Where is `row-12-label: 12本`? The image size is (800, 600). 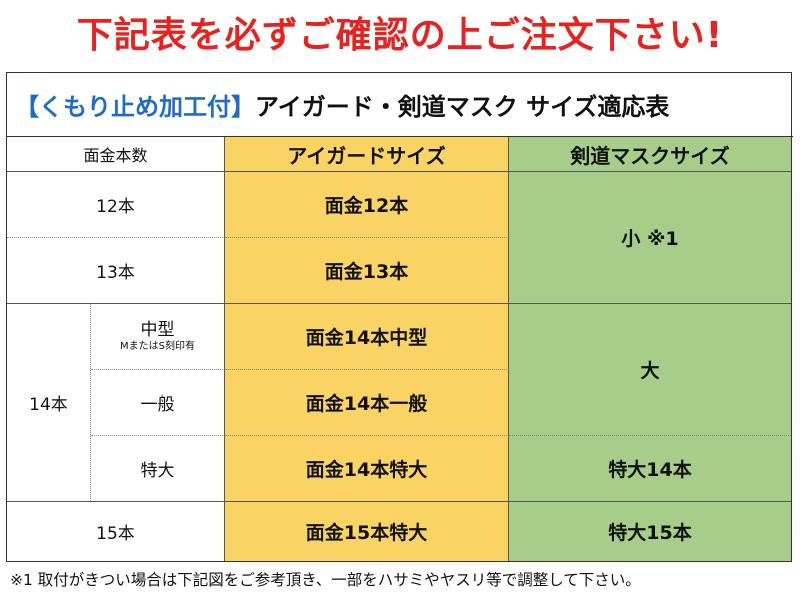 row-12-label: 12本 is located at coordinates (116, 204).